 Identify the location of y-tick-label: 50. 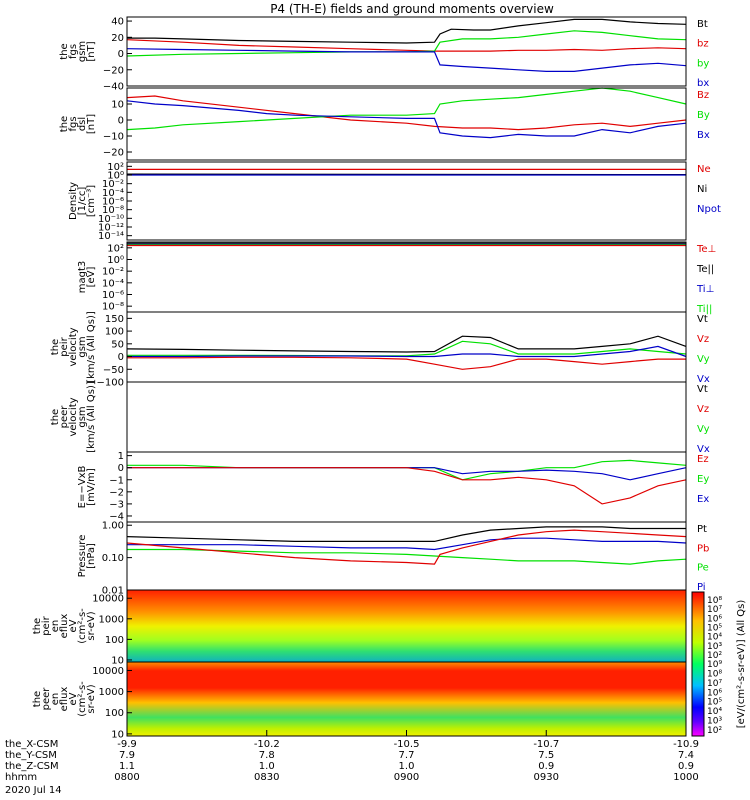
(117, 344).